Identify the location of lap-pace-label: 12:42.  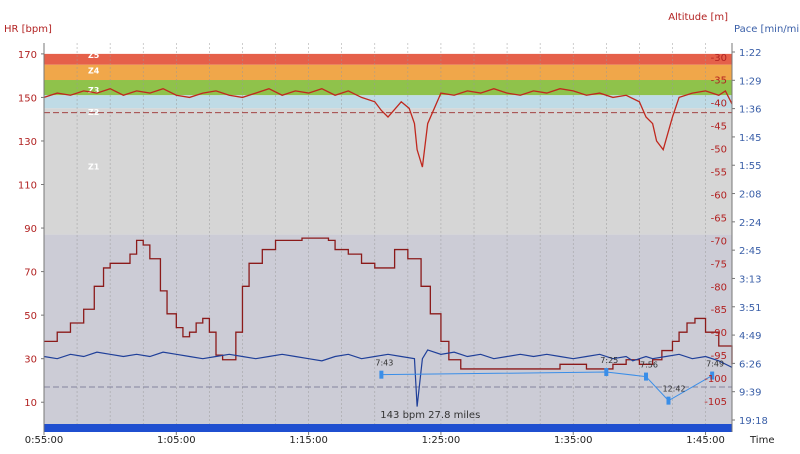
(673, 389).